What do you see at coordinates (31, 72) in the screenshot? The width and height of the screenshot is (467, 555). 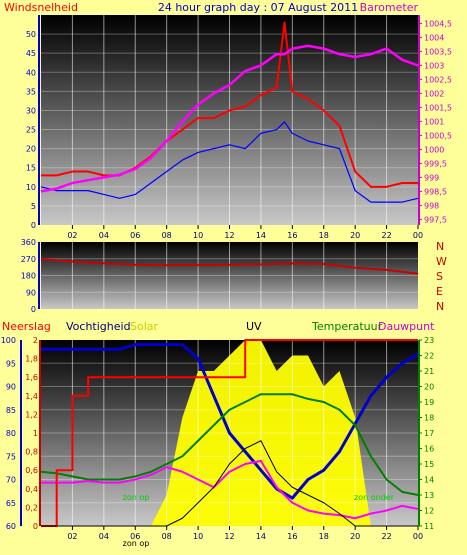 I see `axis-tick-label: 40` at bounding box center [31, 72].